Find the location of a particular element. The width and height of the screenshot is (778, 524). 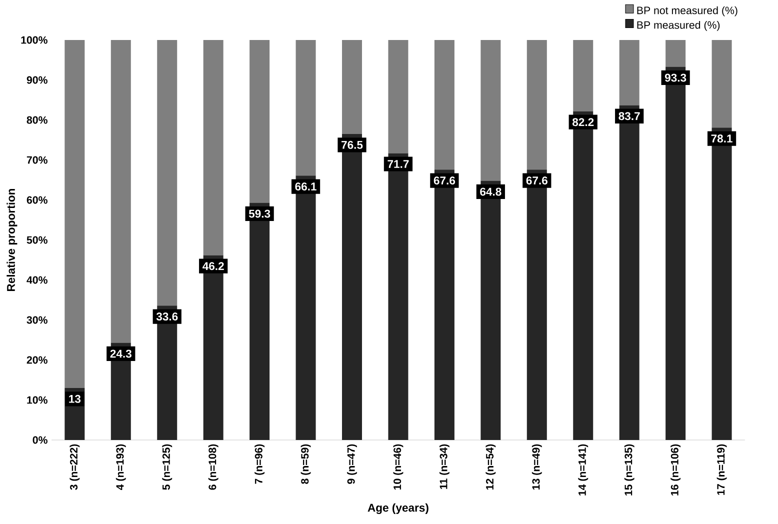

x-tick-label: 17 (n=119) is located at coordinates (721, 469).